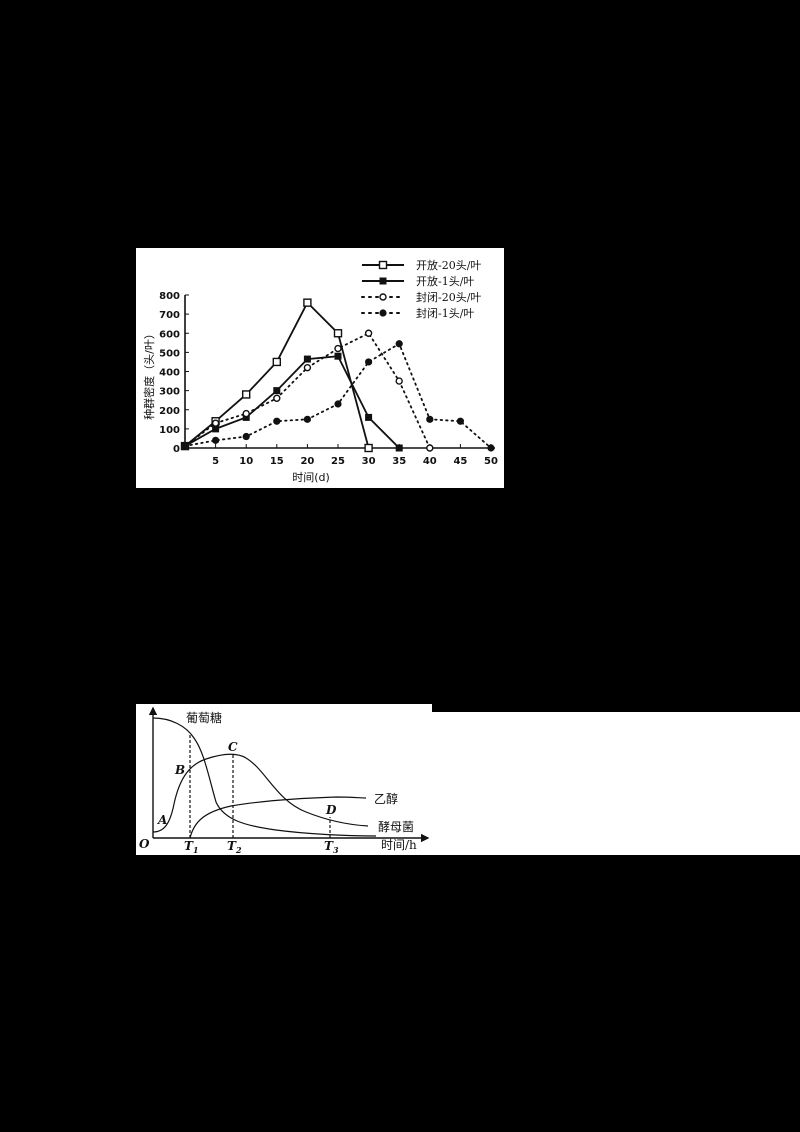  I want to click on origin-label: O, so click(144, 844).